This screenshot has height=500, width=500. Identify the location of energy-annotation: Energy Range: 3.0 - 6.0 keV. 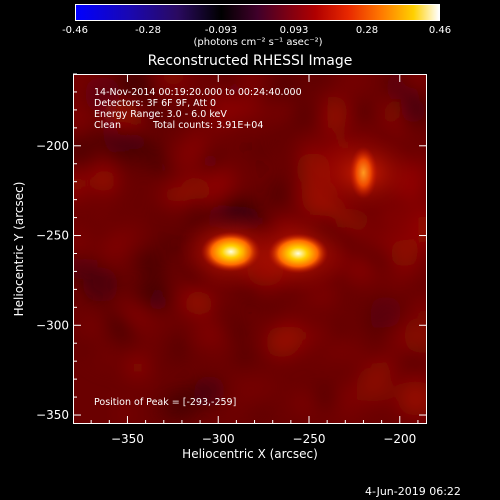
(160, 114).